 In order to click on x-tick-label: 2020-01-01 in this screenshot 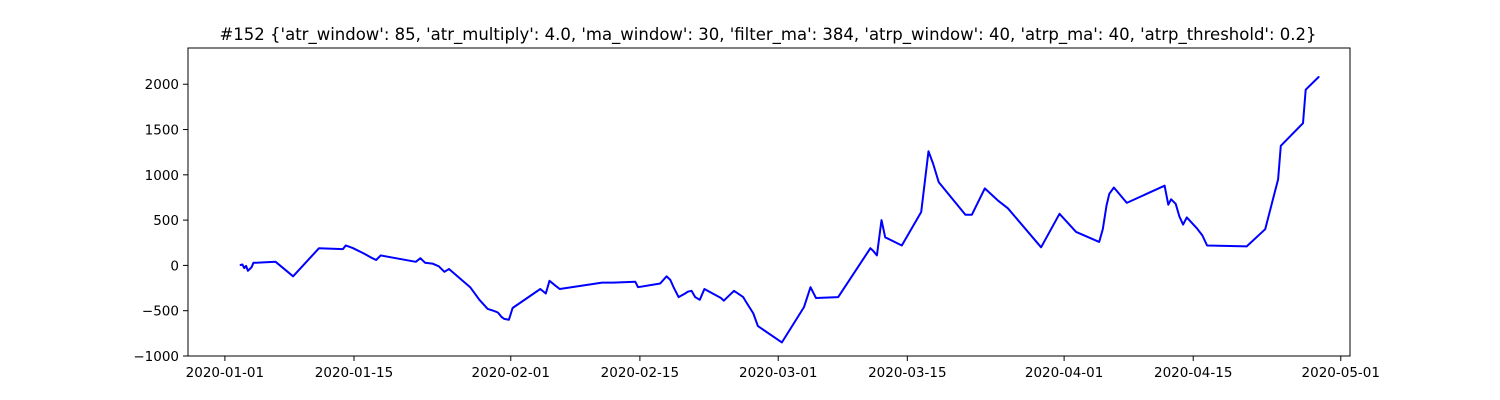, I will do `click(225, 373)`.